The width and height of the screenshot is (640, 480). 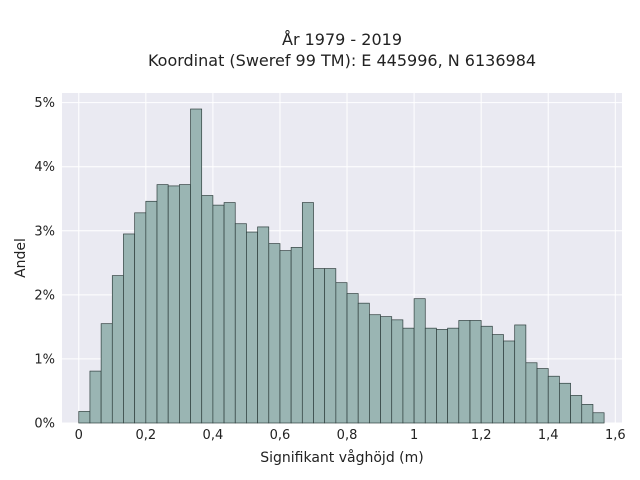 What do you see at coordinates (615, 435) in the screenshot?
I see `x-tick-label: 1,6` at bounding box center [615, 435].